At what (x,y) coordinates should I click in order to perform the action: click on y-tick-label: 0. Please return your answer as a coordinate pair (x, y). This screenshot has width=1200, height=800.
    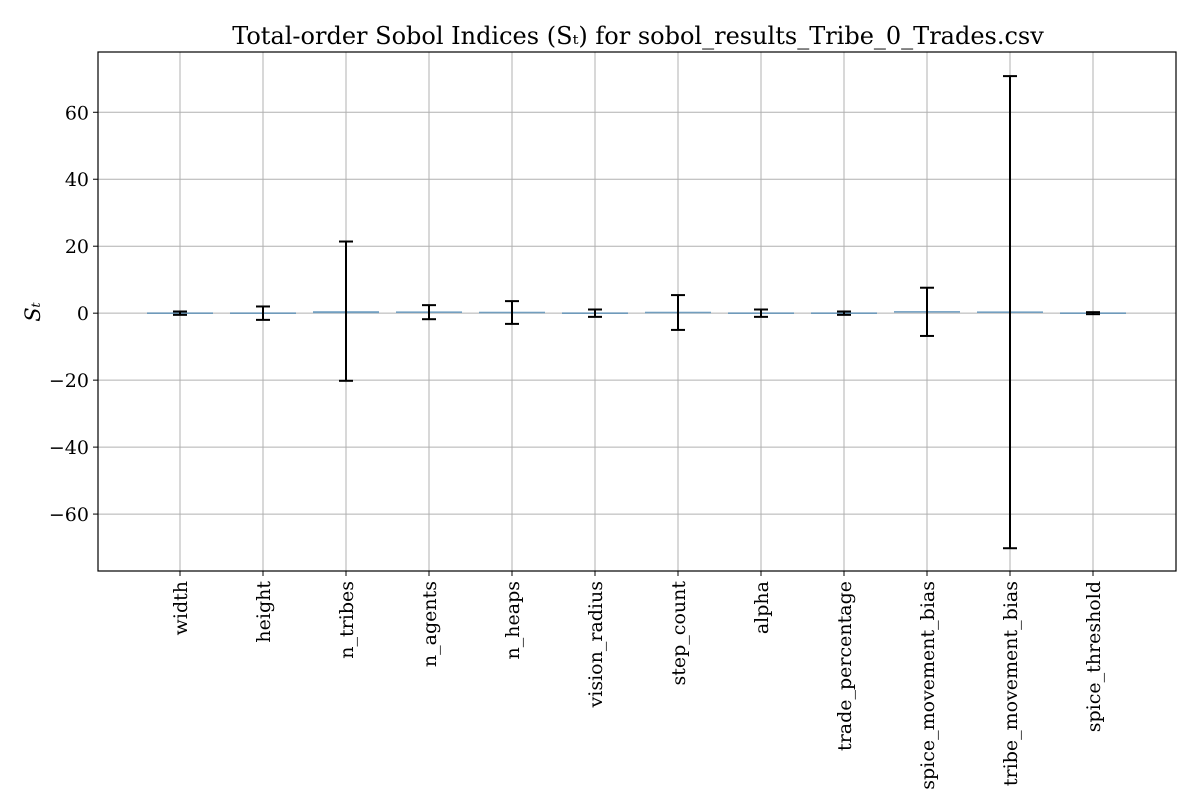
    Looking at the image, I should click on (83, 314).